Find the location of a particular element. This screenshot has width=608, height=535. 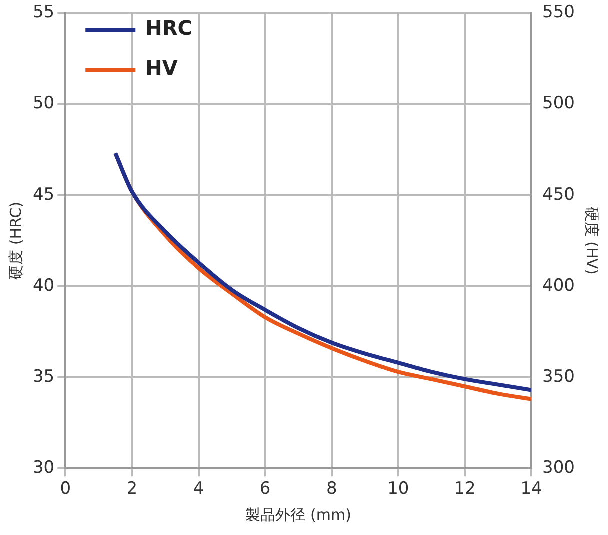

legend-label: HV is located at coordinates (162, 68).